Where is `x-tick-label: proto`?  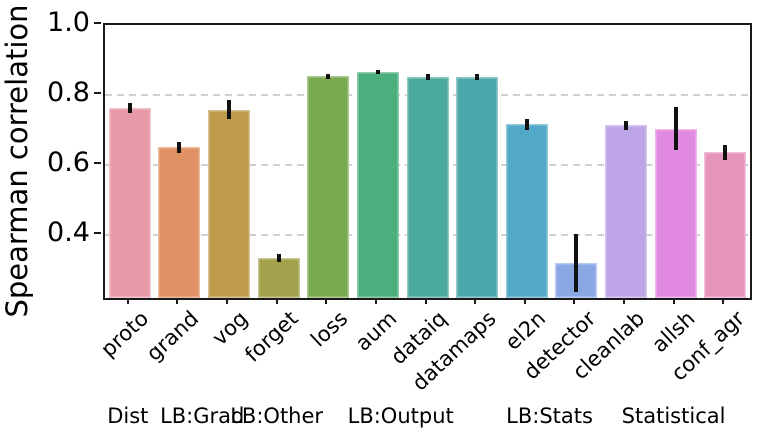 x-tick-label: proto is located at coordinates (125, 334).